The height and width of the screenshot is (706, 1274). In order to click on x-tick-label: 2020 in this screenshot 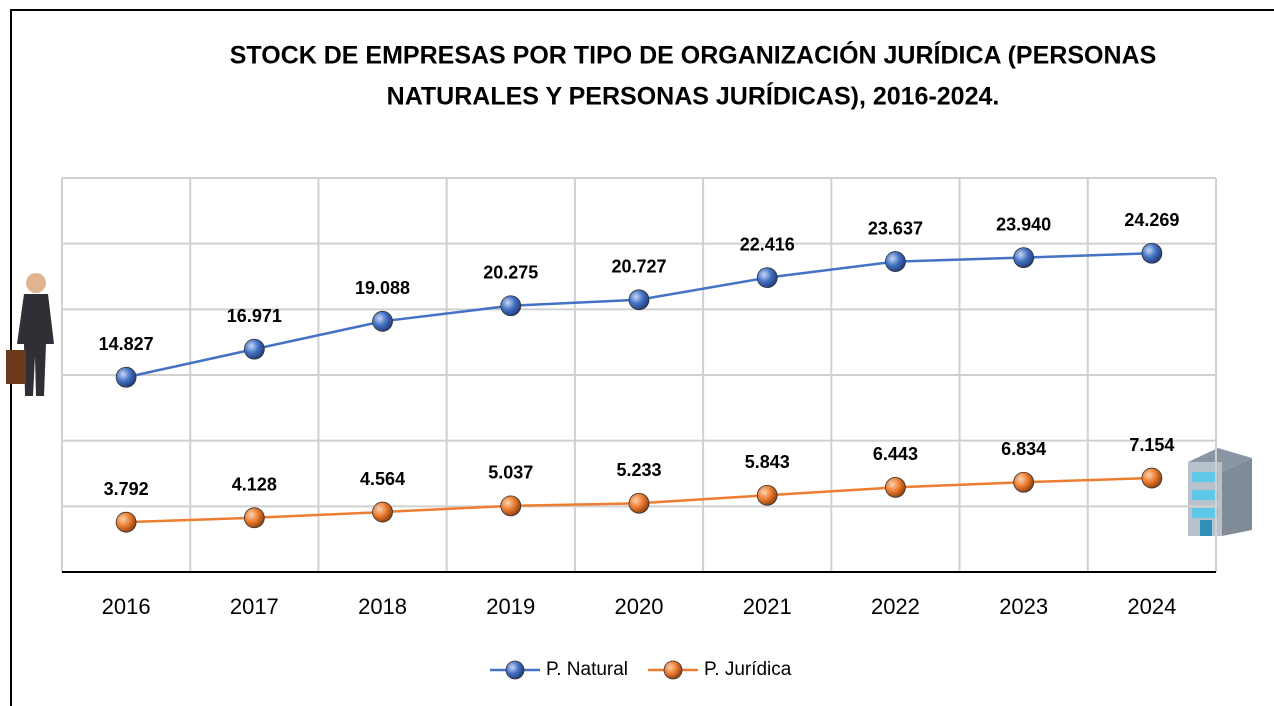, I will do `click(639, 606)`.